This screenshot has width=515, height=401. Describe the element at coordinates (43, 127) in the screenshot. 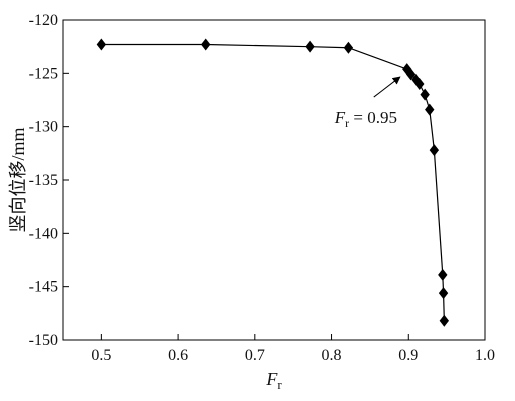

I see `y-tick-label: -130` at that location.